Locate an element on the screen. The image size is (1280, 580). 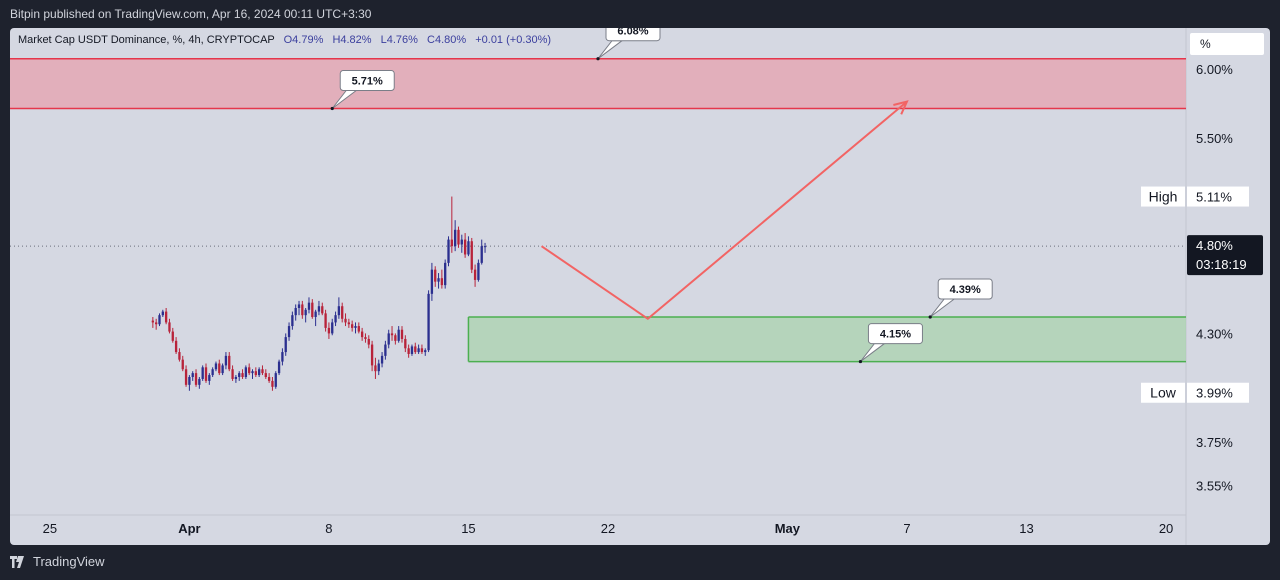
low-tag-label: Low is located at coordinates (1163, 393).